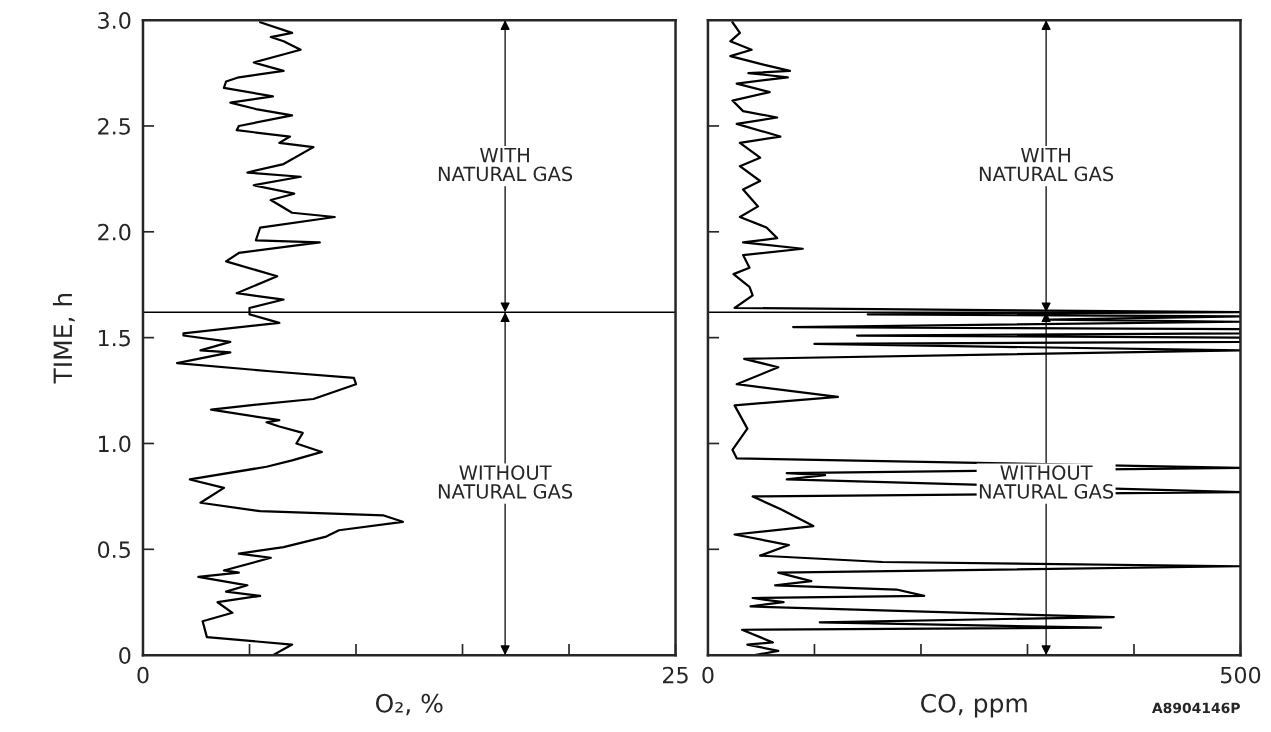 The image size is (1271, 732). Describe the element at coordinates (114, 20) in the screenshot. I see `y-tick-label: 3.0` at that location.